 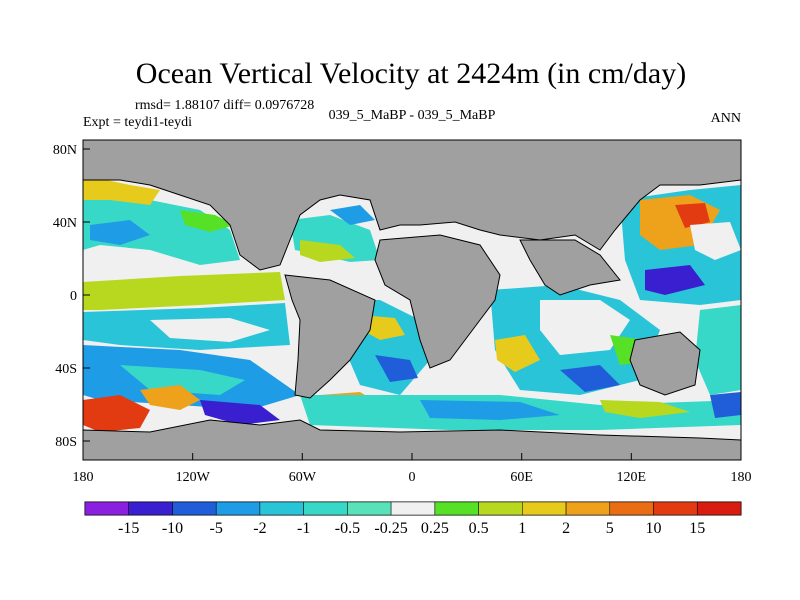 I want to click on y-tick-label: 0, so click(x=73, y=296).